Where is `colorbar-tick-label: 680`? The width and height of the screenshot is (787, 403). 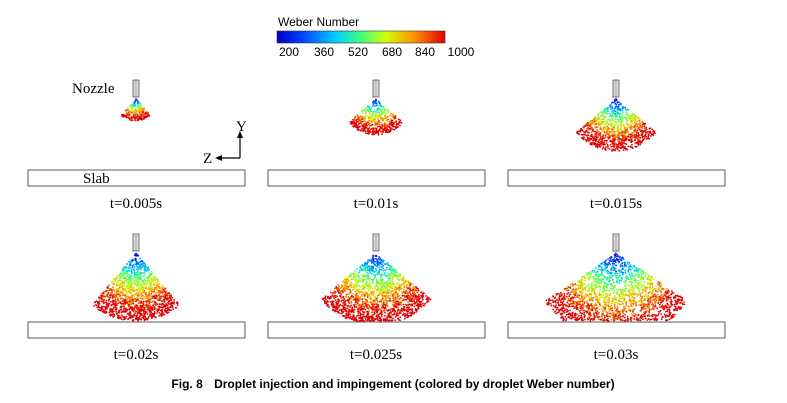
colorbar-tick-label: 680 is located at coordinates (392, 52).